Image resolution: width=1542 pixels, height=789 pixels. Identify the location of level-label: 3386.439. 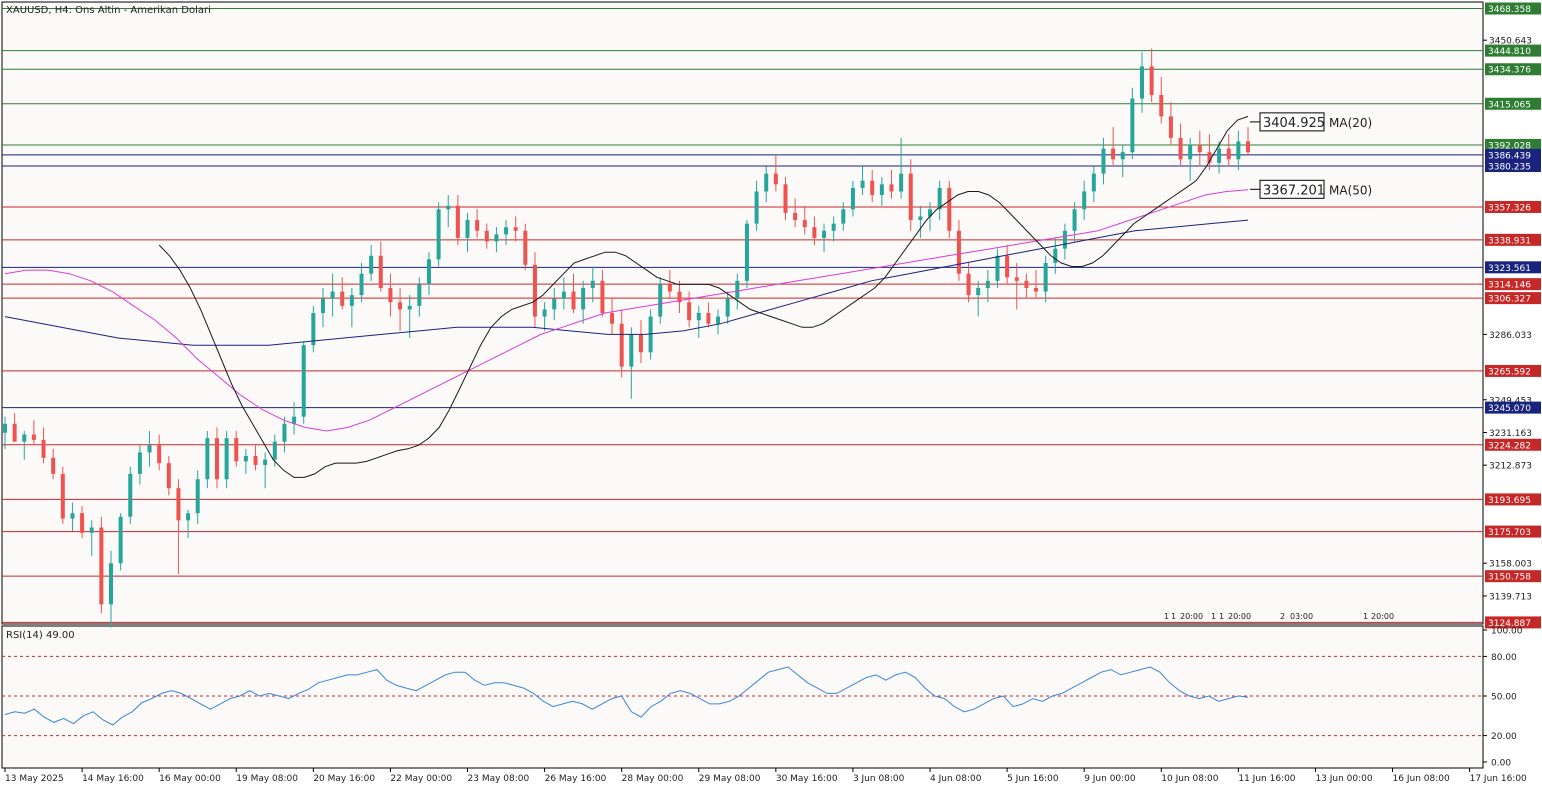
(1509, 156).